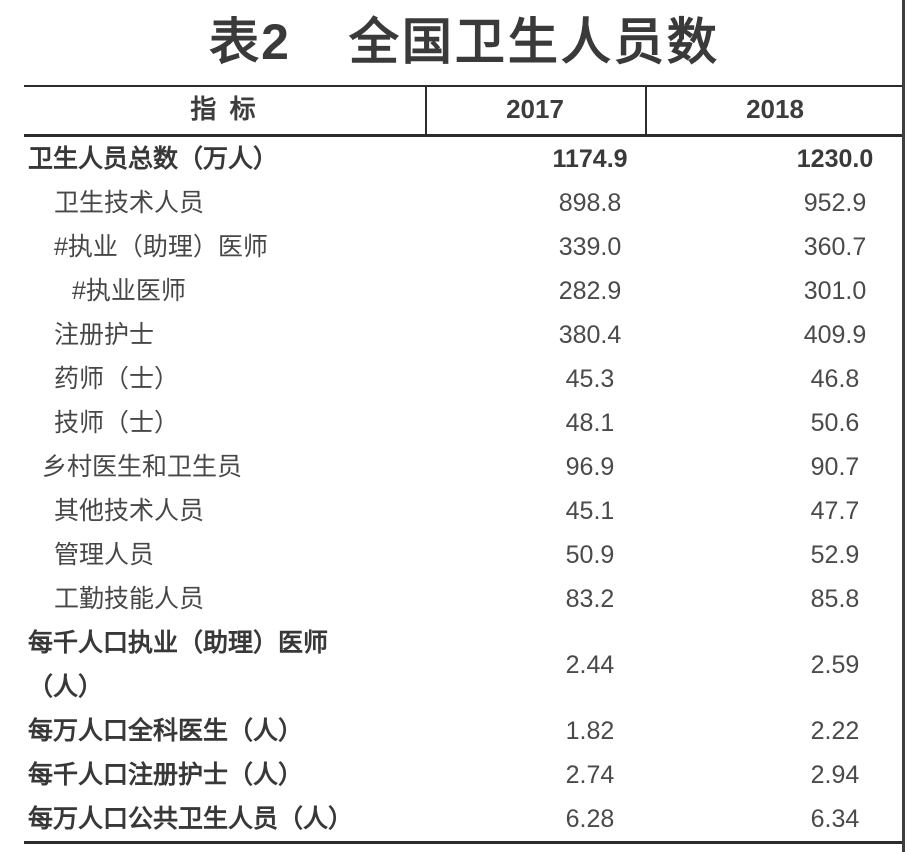  Describe the element at coordinates (835, 467) in the screenshot. I see `row-value-2018: 90.7` at that location.